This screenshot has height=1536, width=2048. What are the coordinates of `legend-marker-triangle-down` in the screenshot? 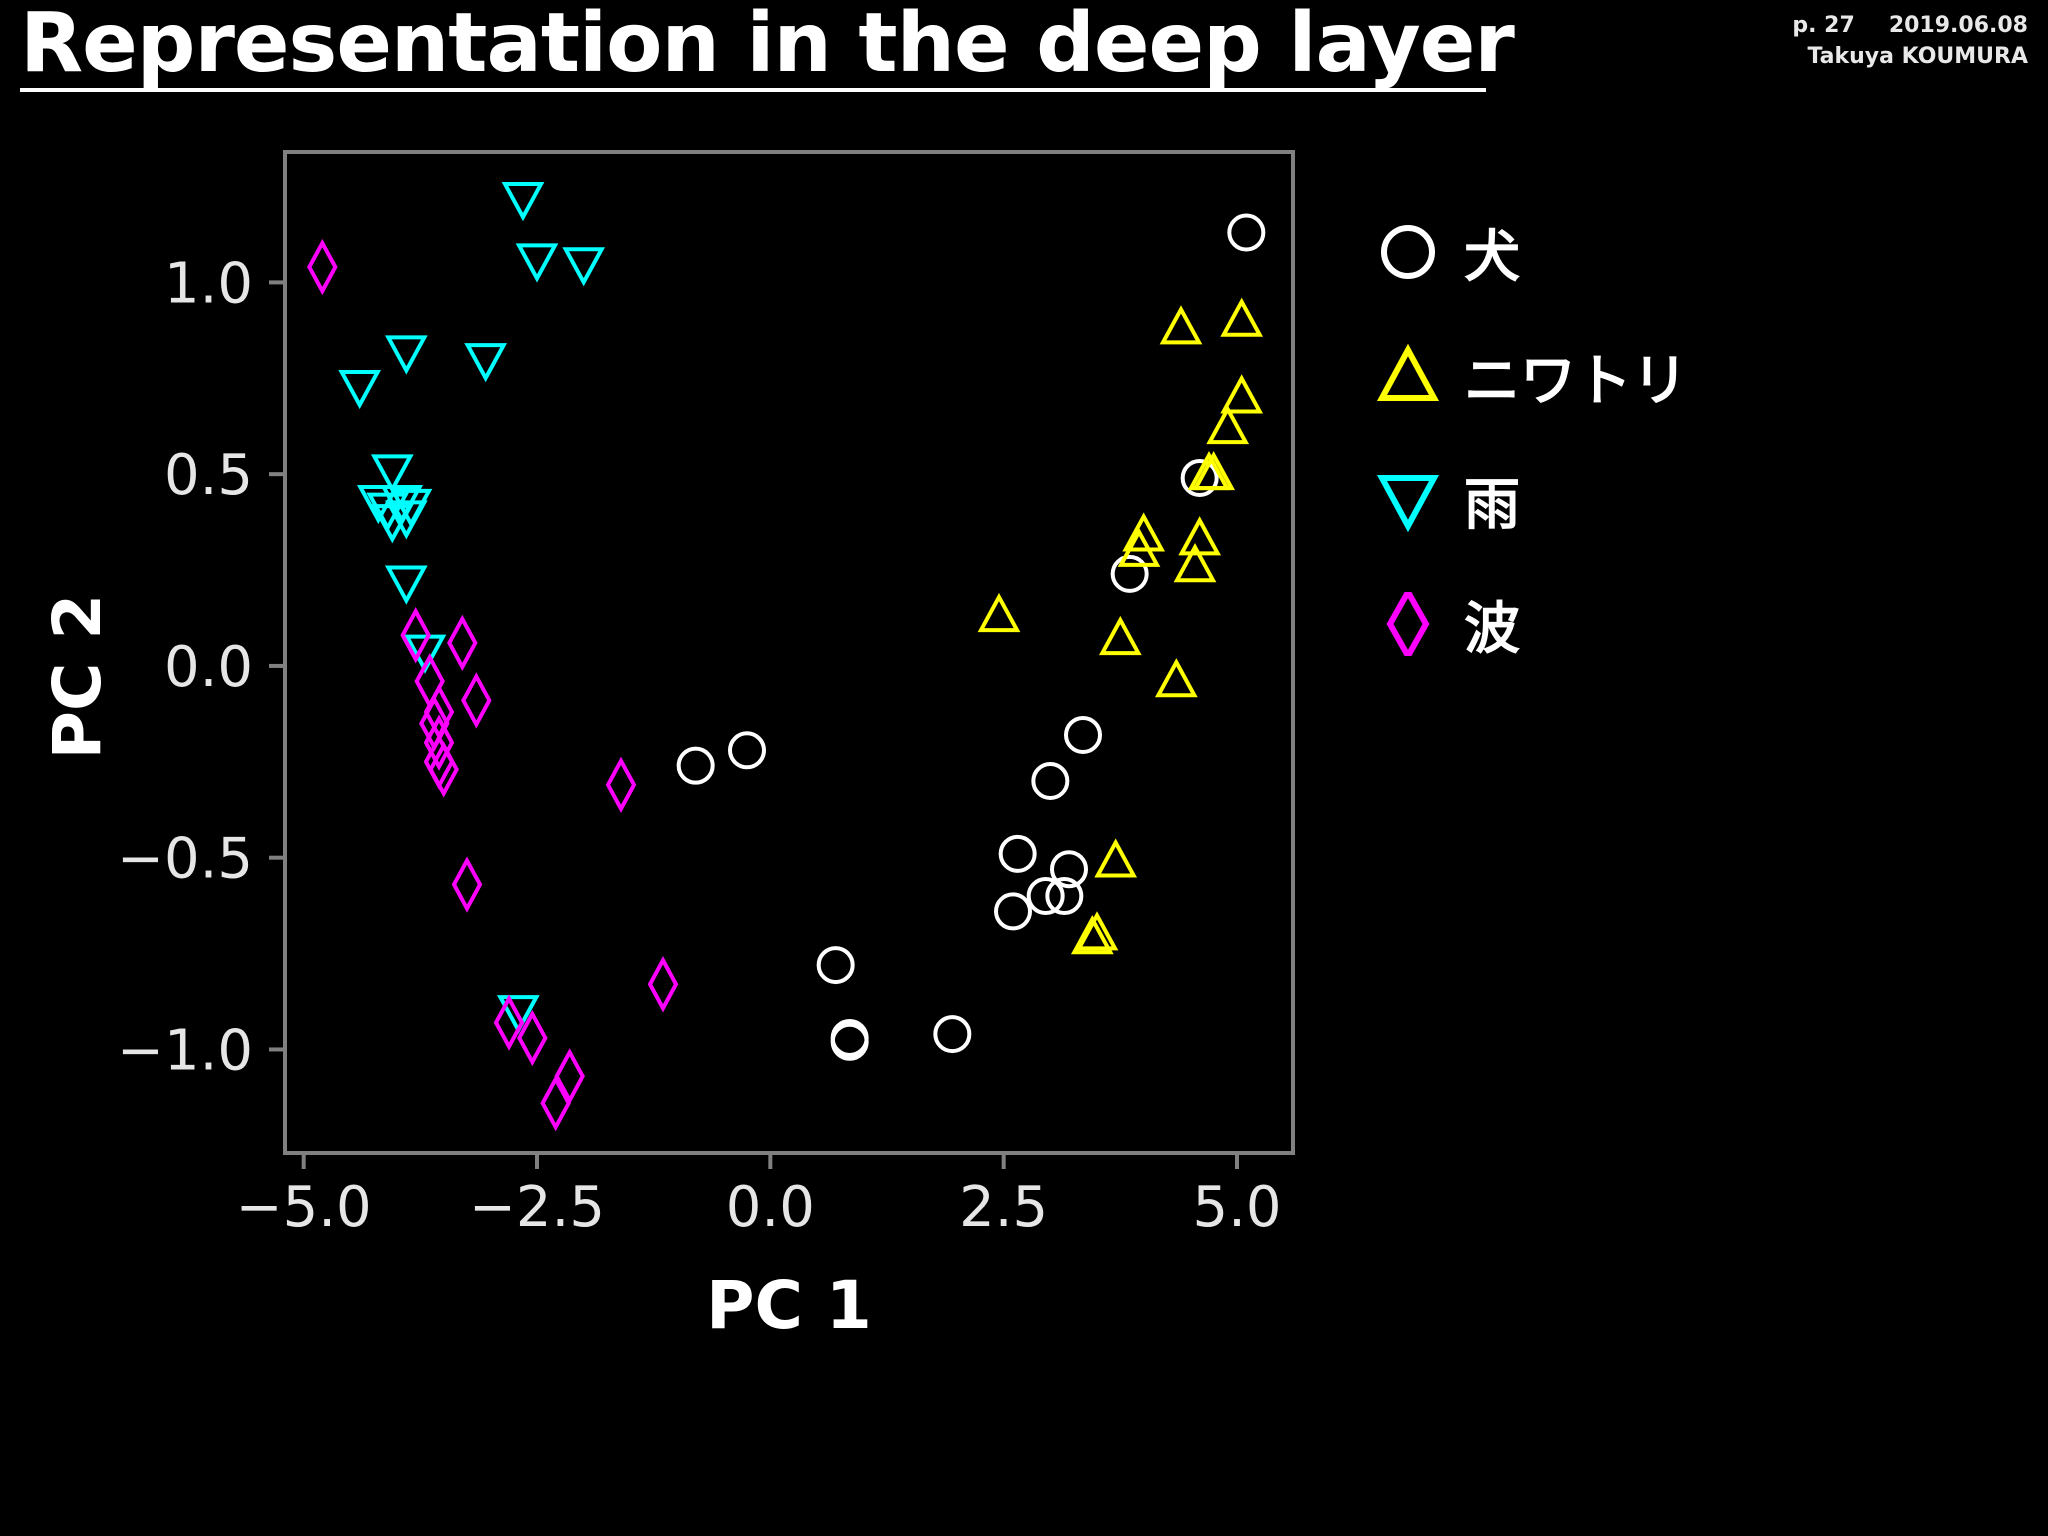 It's located at (1408, 503).